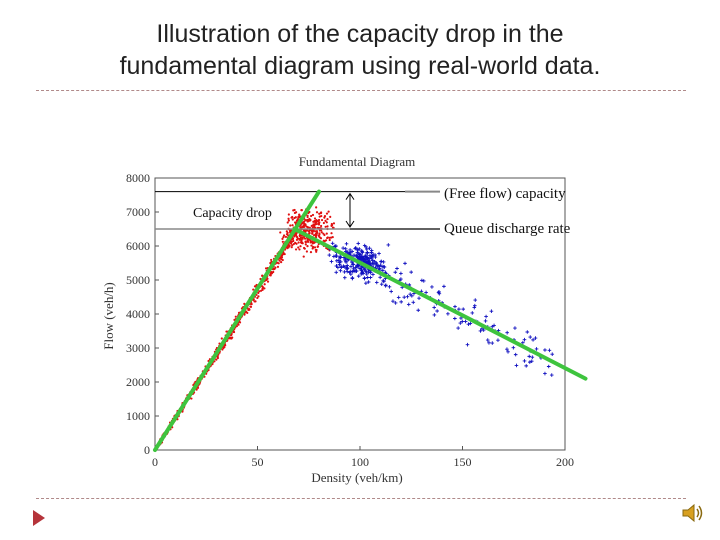  I want to click on queue-discharge-rate-label: Queue discharge rate, so click(507, 229).